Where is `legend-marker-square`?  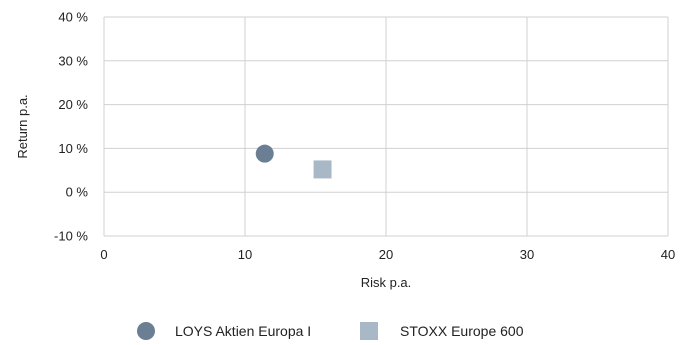
legend-marker-square is located at coordinates (369, 331).